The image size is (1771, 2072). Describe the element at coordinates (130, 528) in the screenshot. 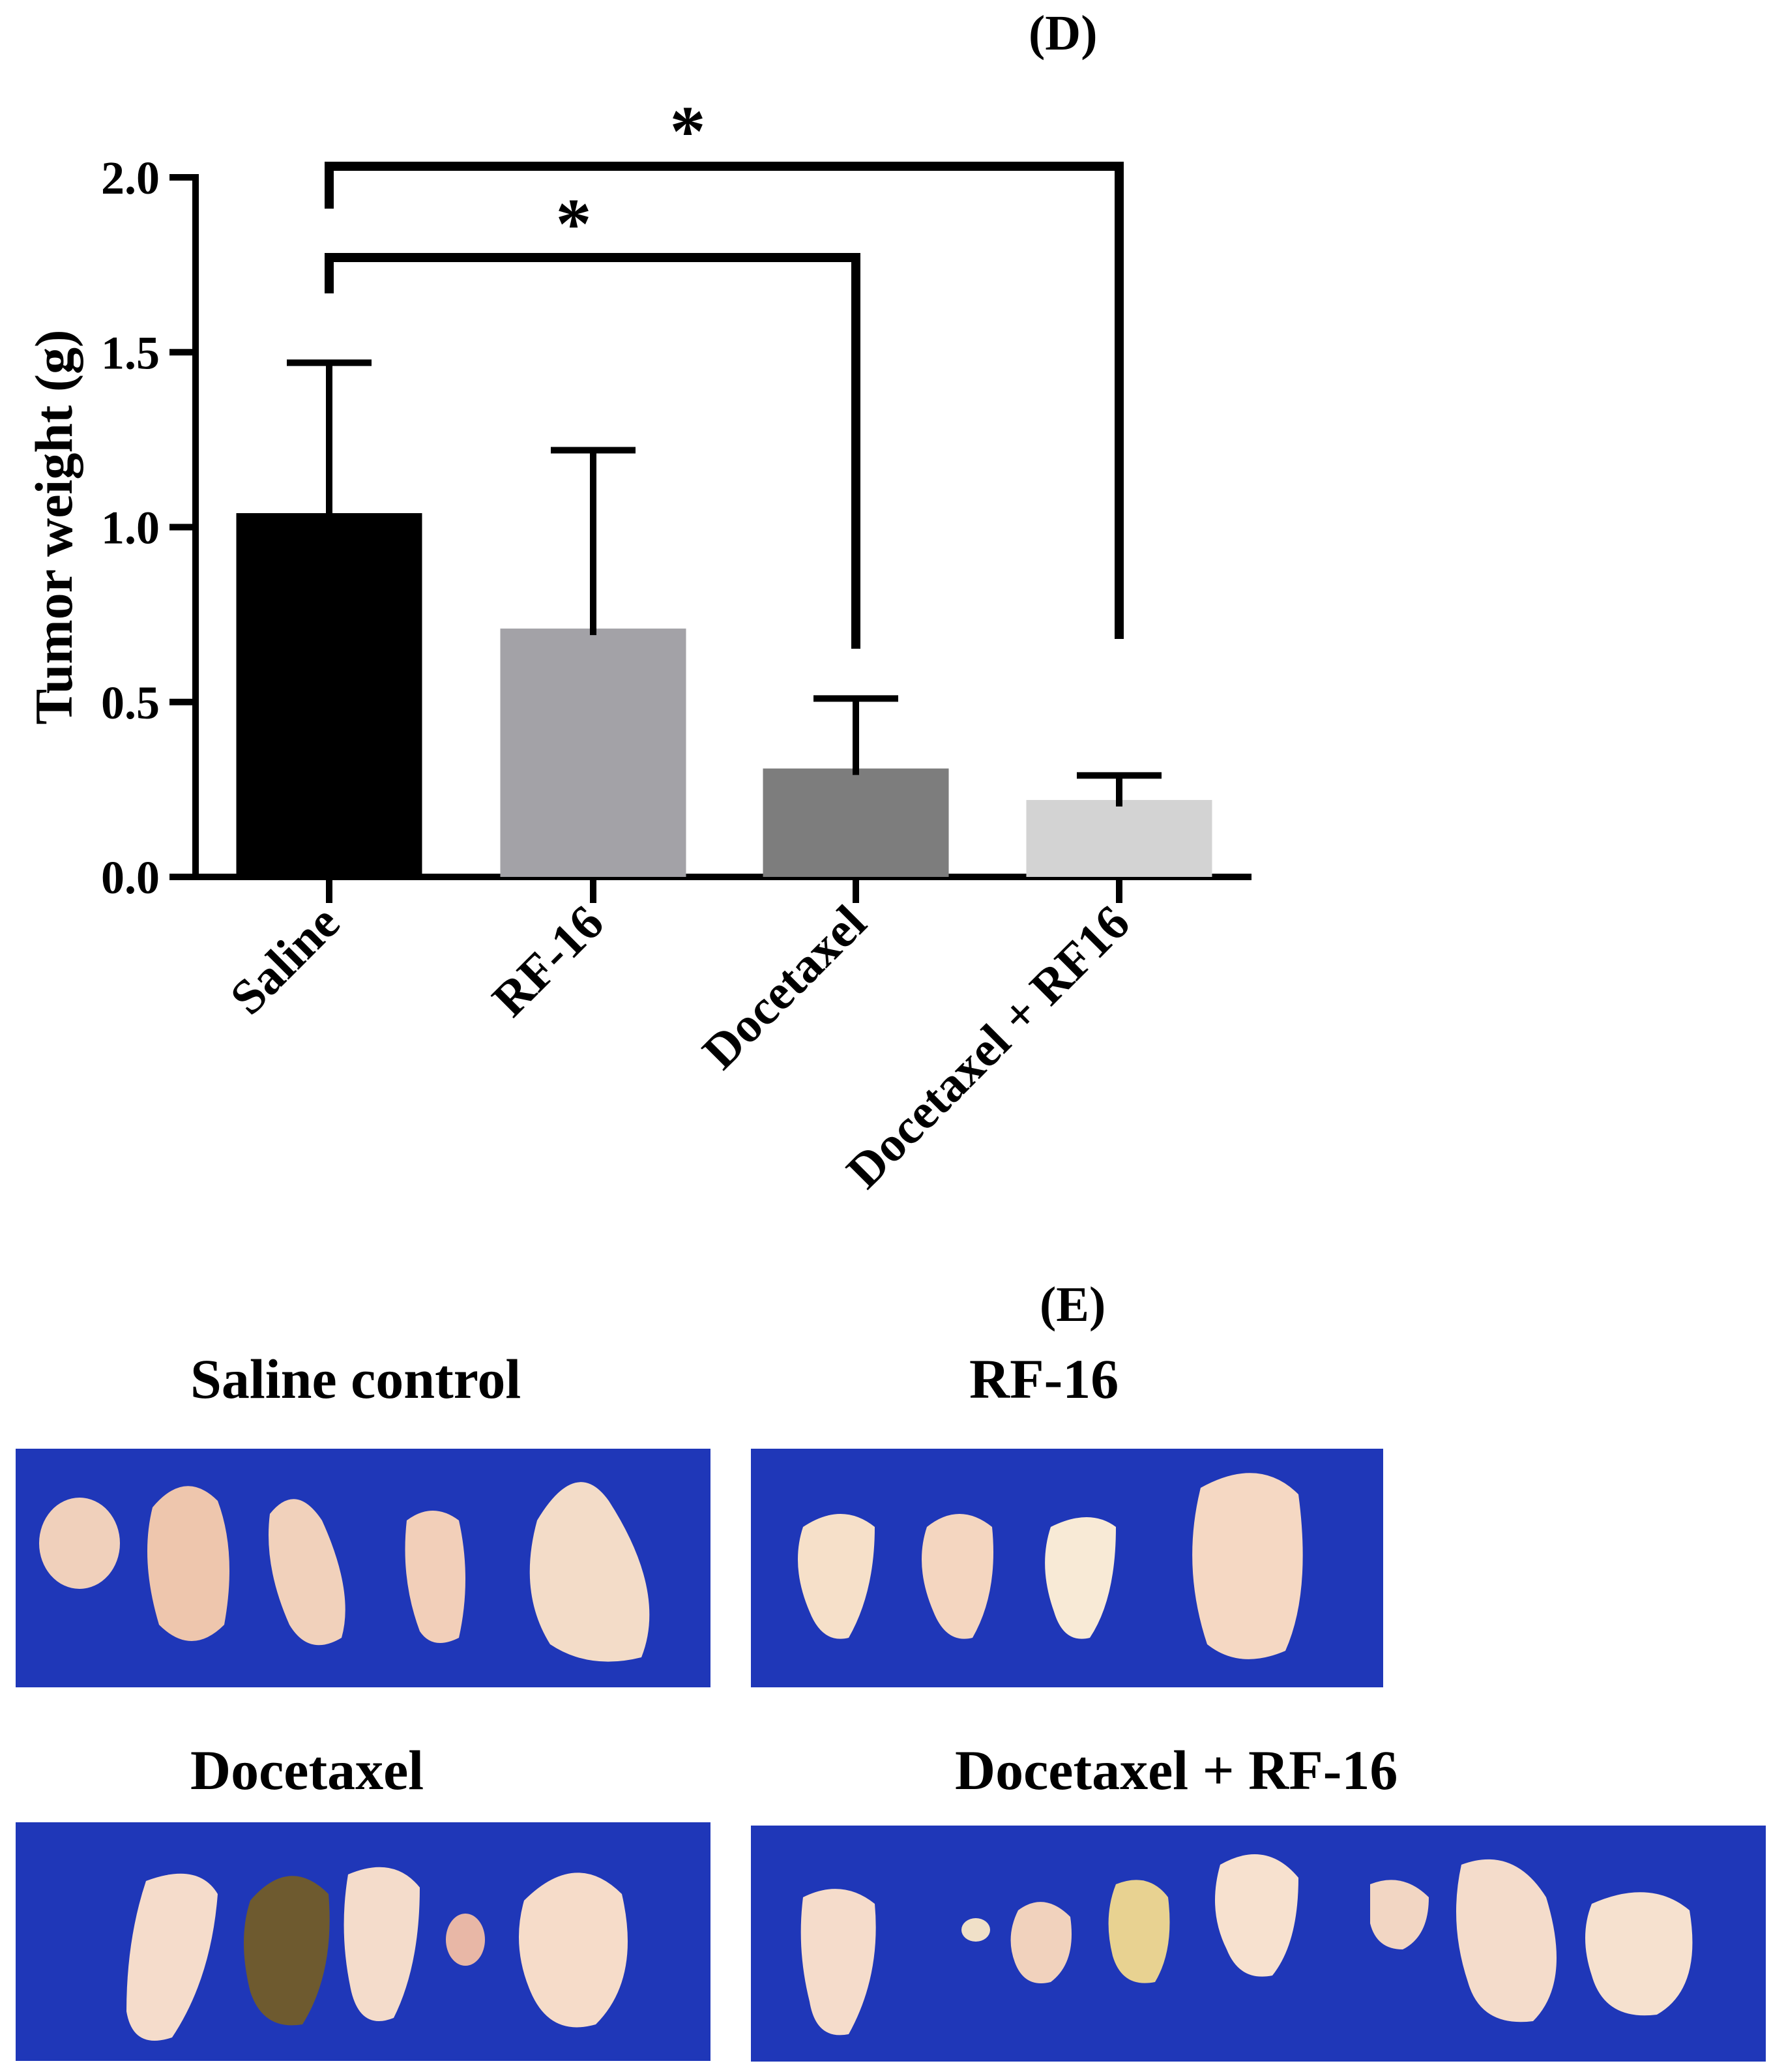

I see `y-tick-label: 1.0` at that location.